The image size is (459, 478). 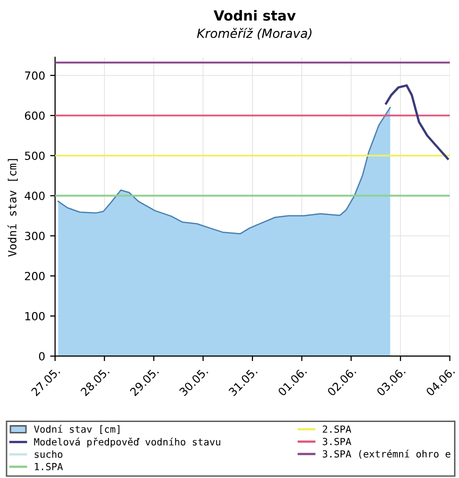 I want to click on y-tick-label: 600, so click(x=34, y=115).